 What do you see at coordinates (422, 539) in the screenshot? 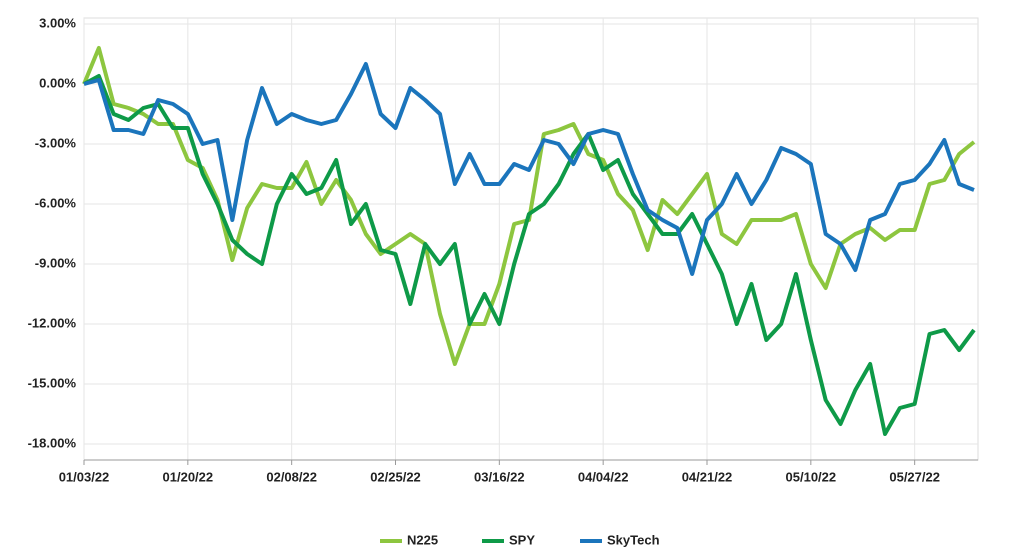
I see `legend-label: N225` at bounding box center [422, 539].